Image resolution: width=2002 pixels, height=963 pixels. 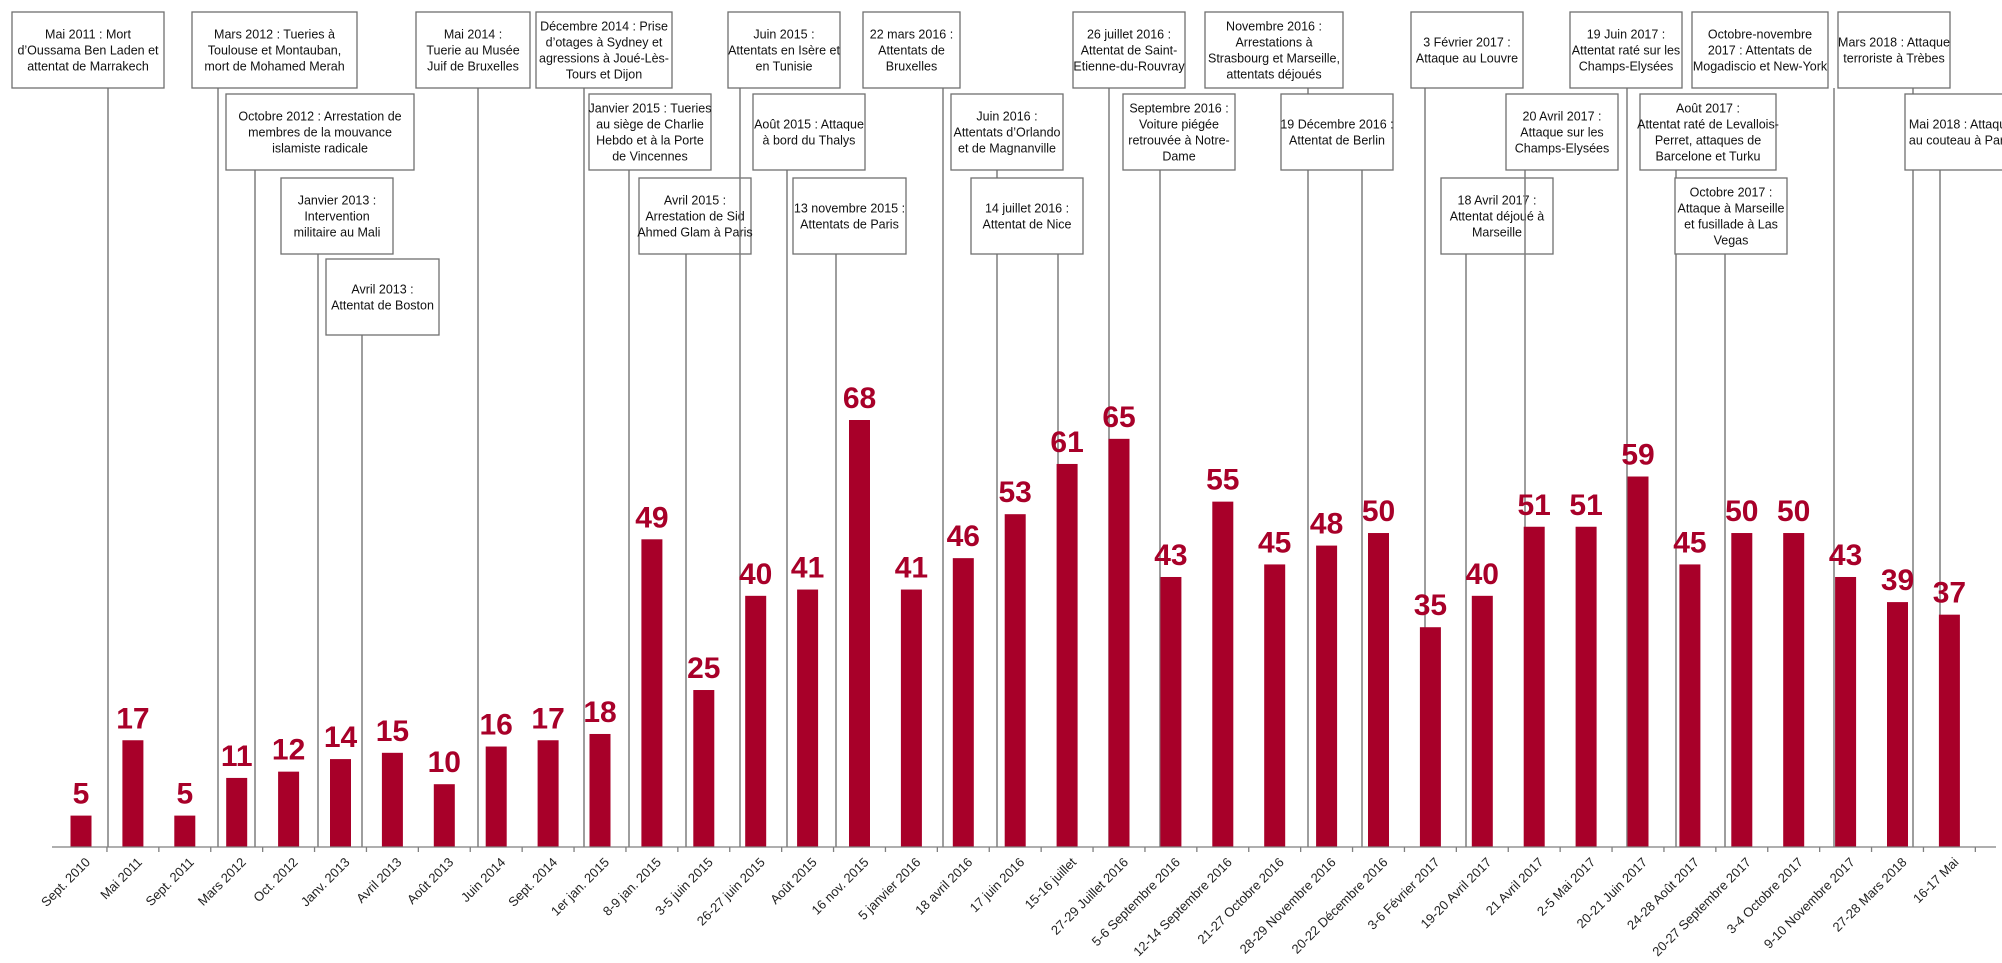 I want to click on annotation-text: Strasbourg et Marseille,, so click(x=1274, y=59).